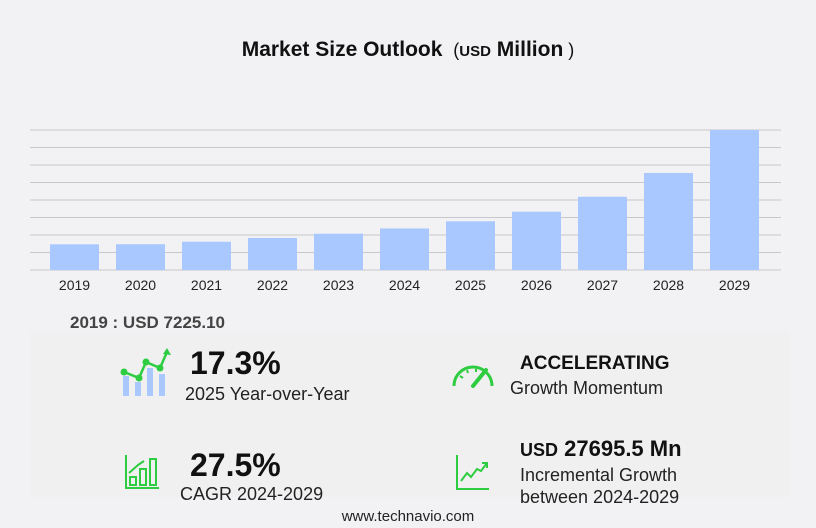 This screenshot has width=816, height=528. Describe the element at coordinates (602, 285) in the screenshot. I see `x-tick-label: 2027` at that location.